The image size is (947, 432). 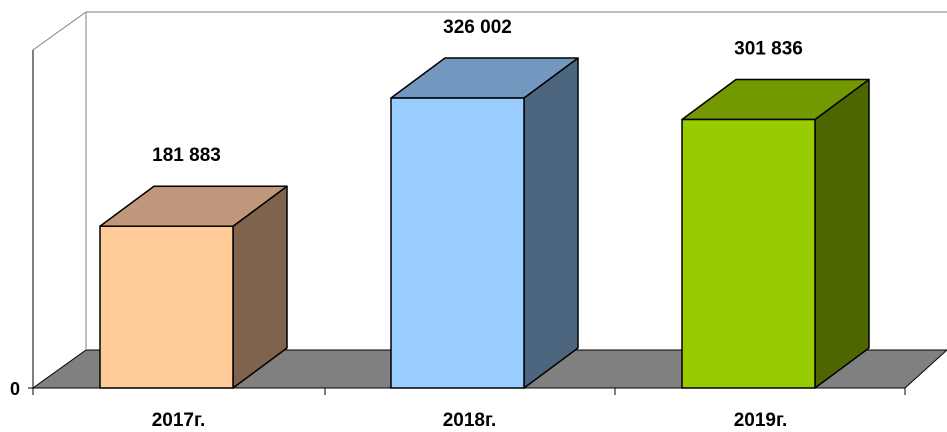 What do you see at coordinates (179, 420) in the screenshot?
I see `x-tick-label: 2017г.` at bounding box center [179, 420].